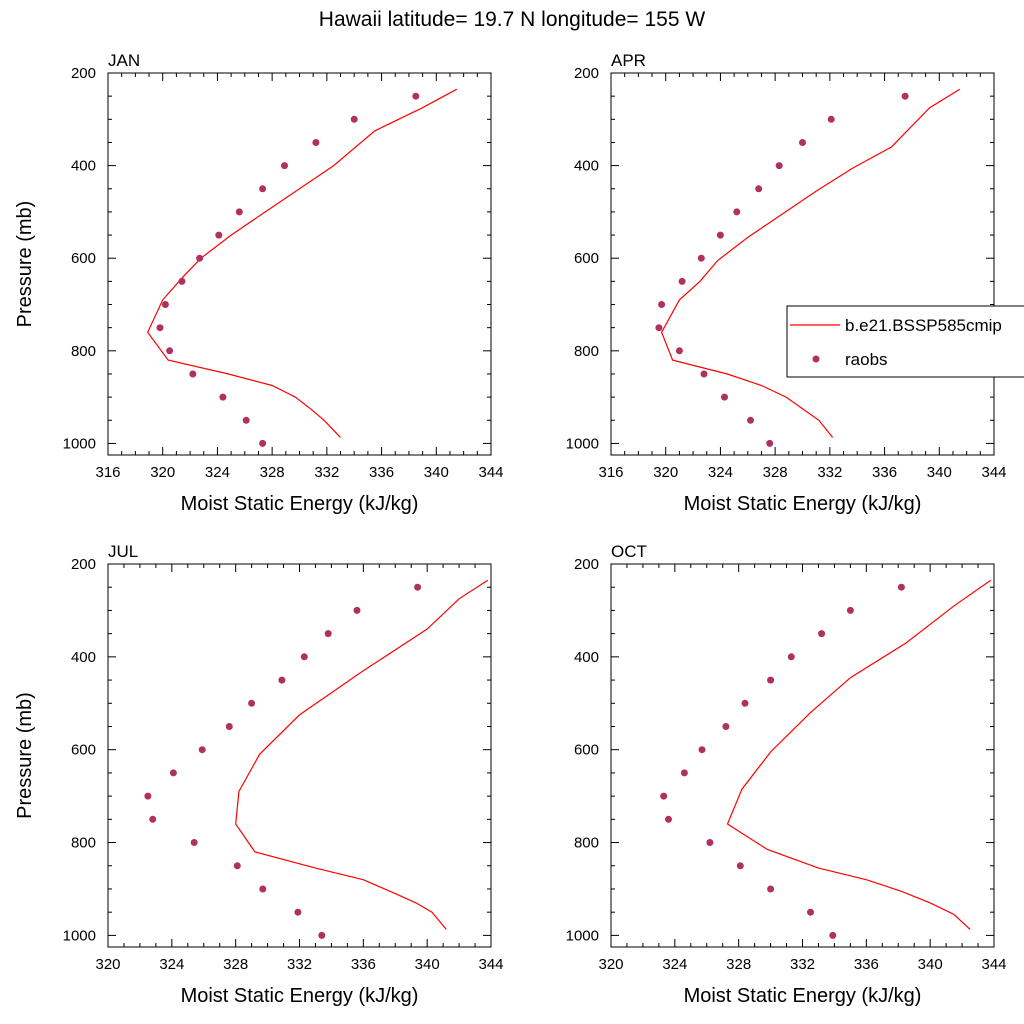  Describe the element at coordinates (629, 551) in the screenshot. I see `panel-label: OCT` at that location.